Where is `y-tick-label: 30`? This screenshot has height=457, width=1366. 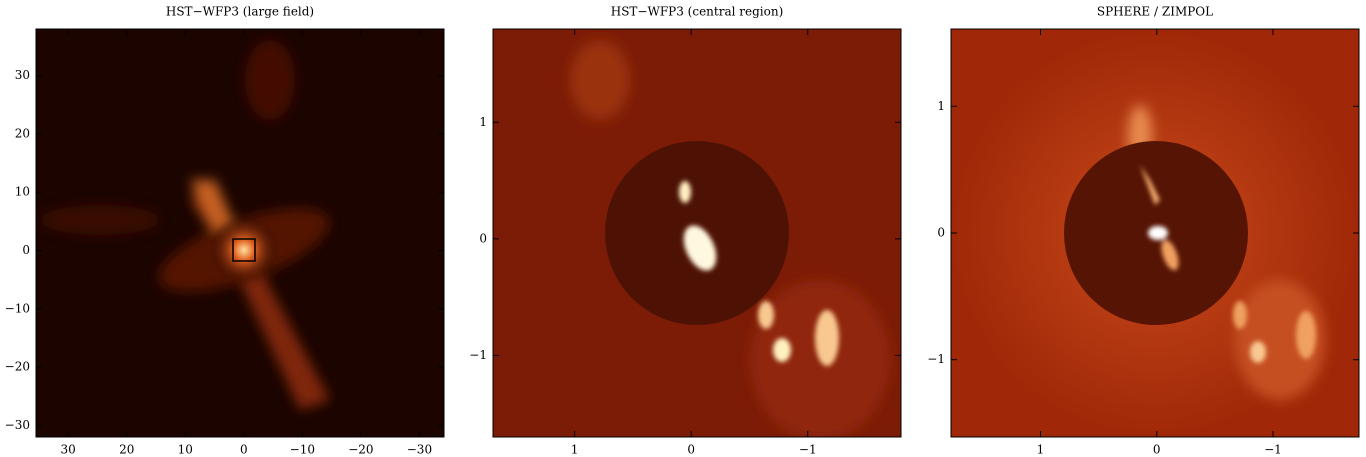
y-tick-label: 30 is located at coordinates (22, 75).